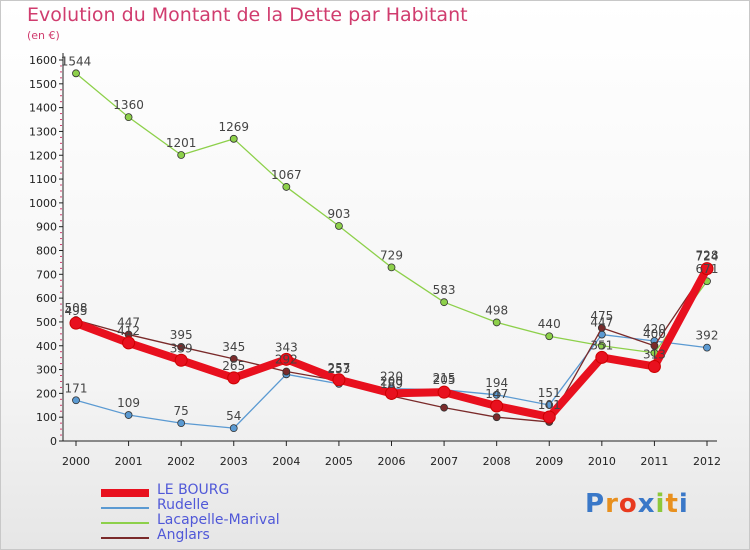  Describe the element at coordinates (707, 256) in the screenshot. I see `data-label-anglars: 728` at that location.